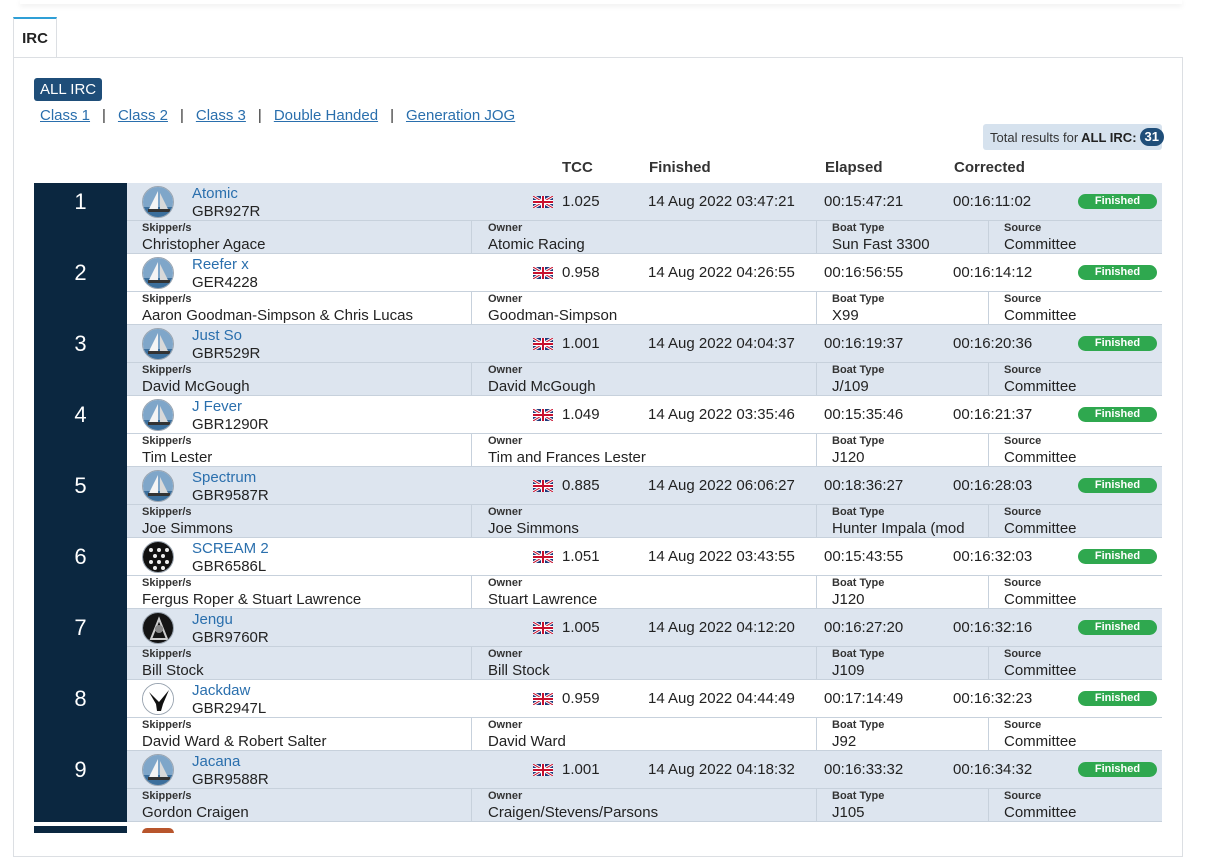 Image resolution: width=1214 pixels, height=857 pixels. Describe the element at coordinates (902, 592) in the screenshot. I see `boat-type-cell: Boat Type J120` at that location.